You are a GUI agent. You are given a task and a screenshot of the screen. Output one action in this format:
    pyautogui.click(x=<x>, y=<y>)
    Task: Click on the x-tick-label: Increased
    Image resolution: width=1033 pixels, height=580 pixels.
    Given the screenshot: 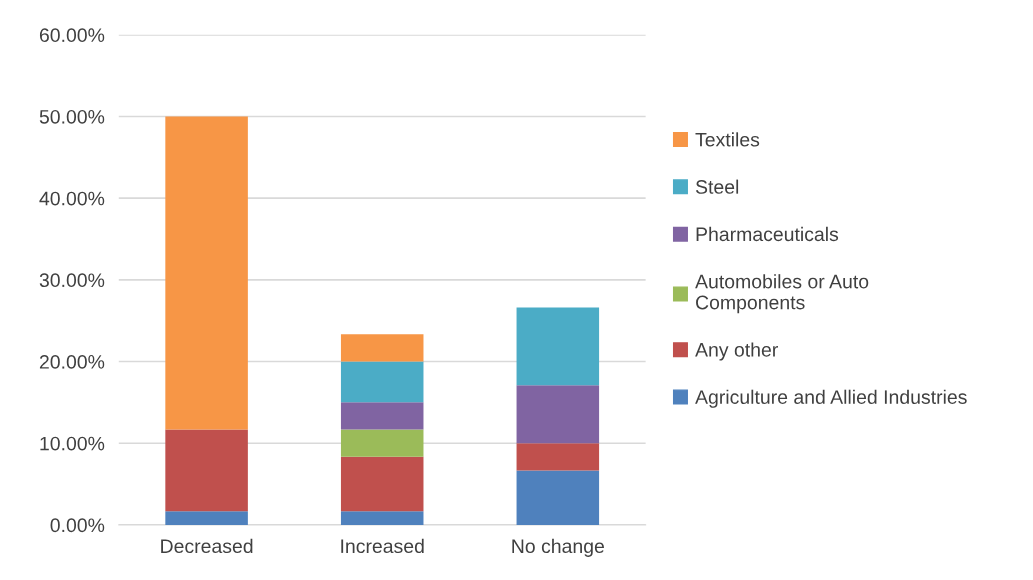 What is the action you would take?
    pyautogui.click(x=382, y=546)
    